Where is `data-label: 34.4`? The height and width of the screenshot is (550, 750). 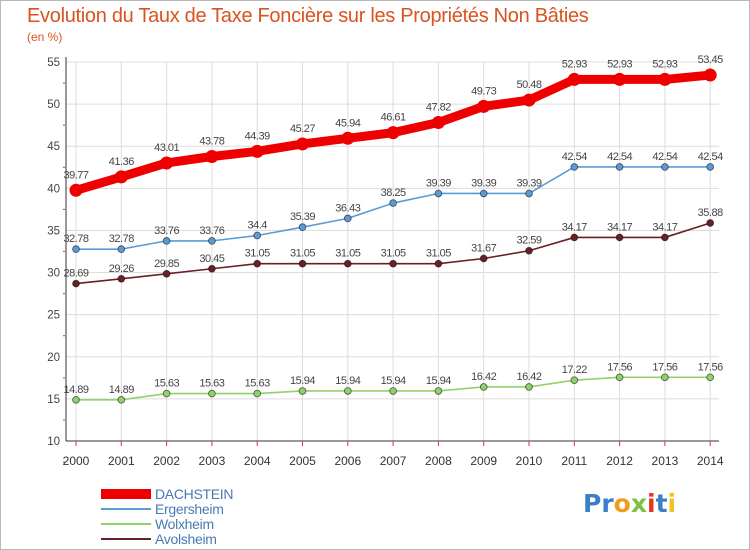 data-label: 34.4 is located at coordinates (257, 225).